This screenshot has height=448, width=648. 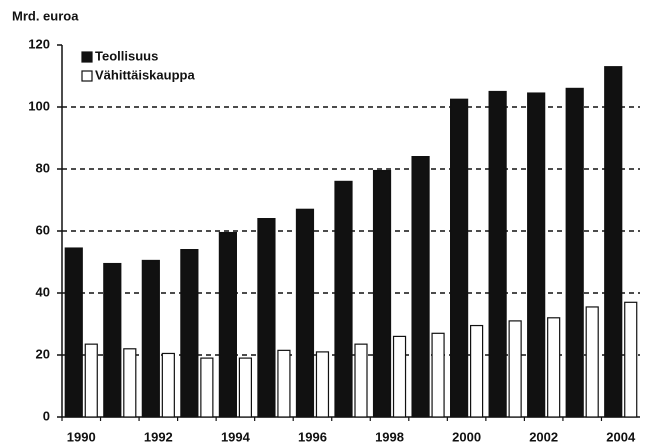 I want to click on x-tick-label: 1992, so click(x=158, y=436).